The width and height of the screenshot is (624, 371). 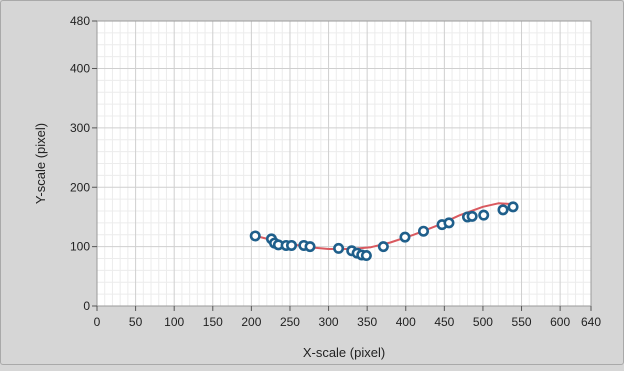 What do you see at coordinates (80, 69) in the screenshot?
I see `y-tick-label: 400` at bounding box center [80, 69].